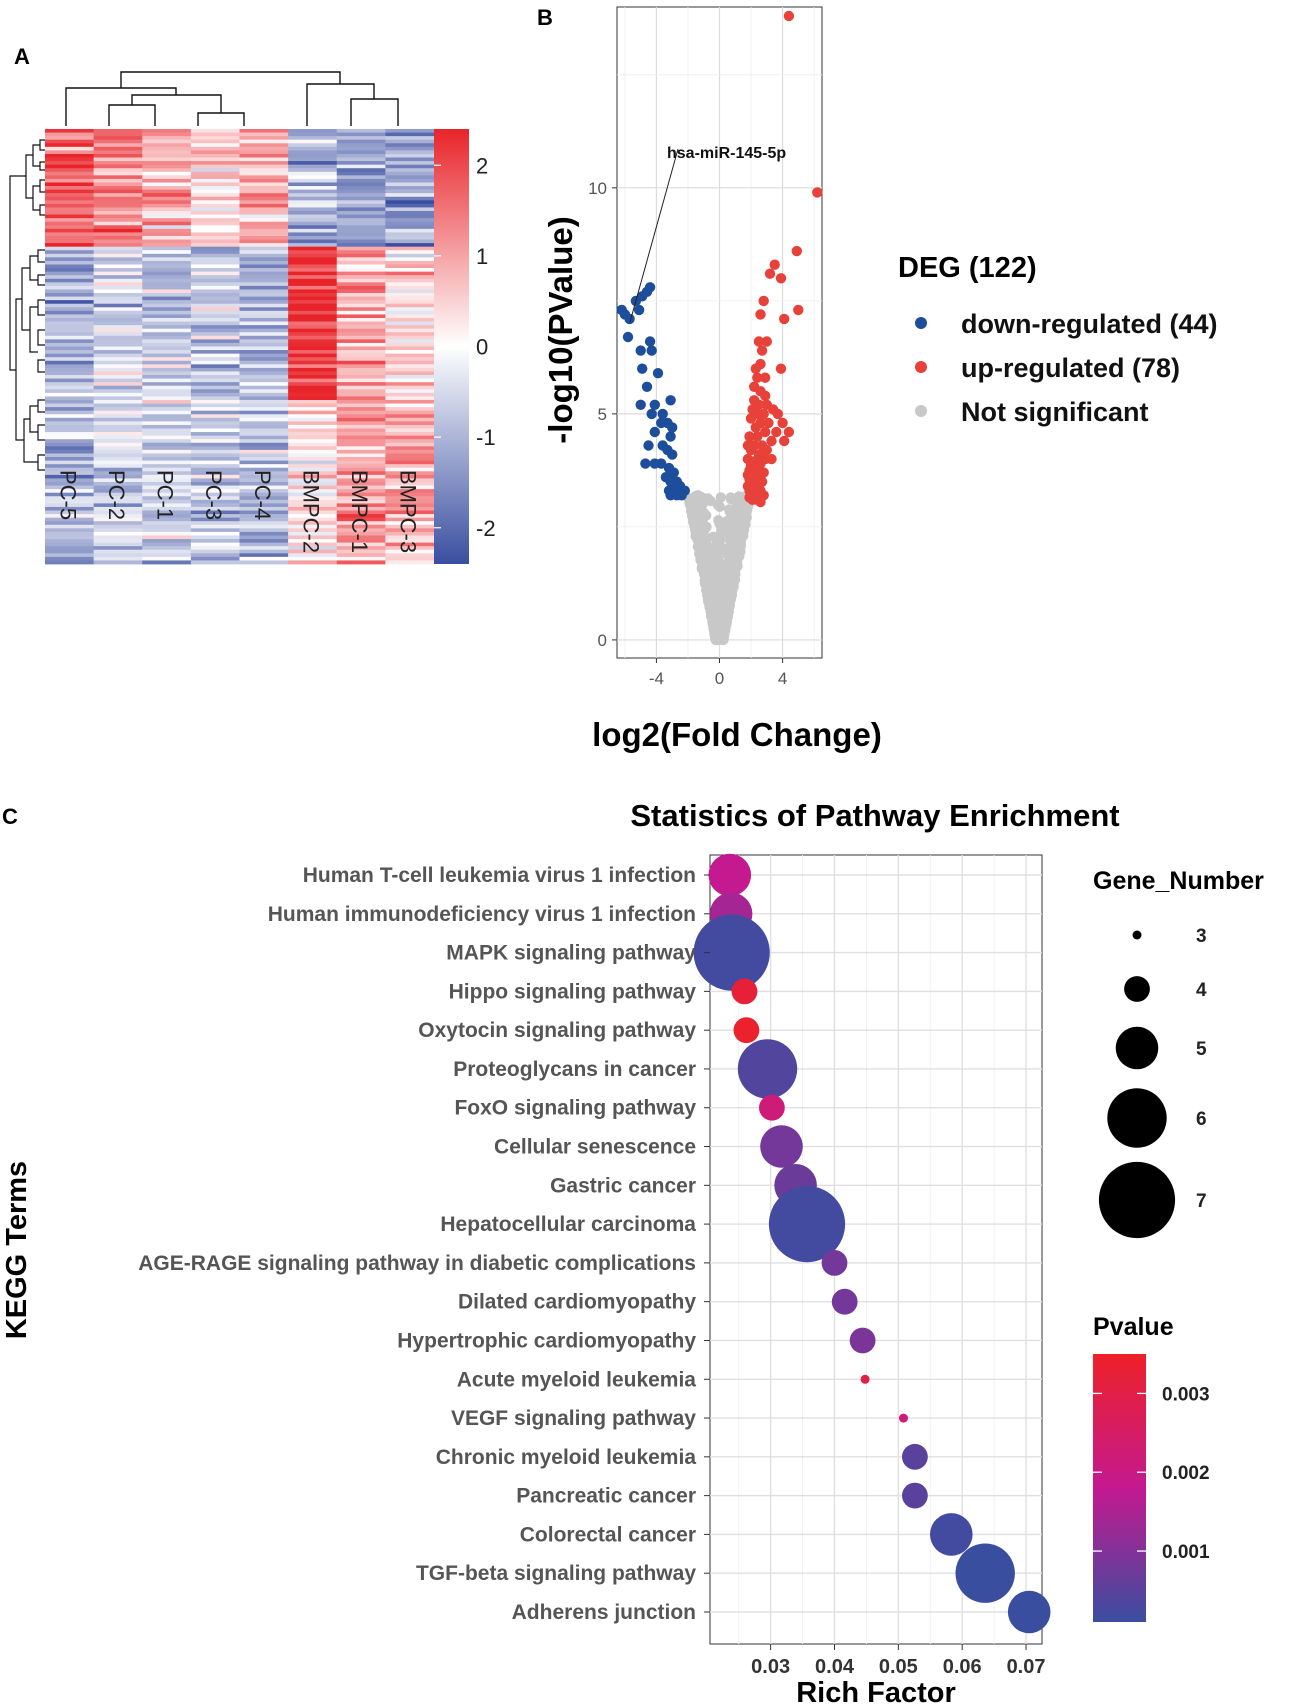 The width and height of the screenshot is (1305, 1704). Describe the element at coordinates (608, 1534) in the screenshot. I see `kegg-term-label: Colorectal cancer` at that location.